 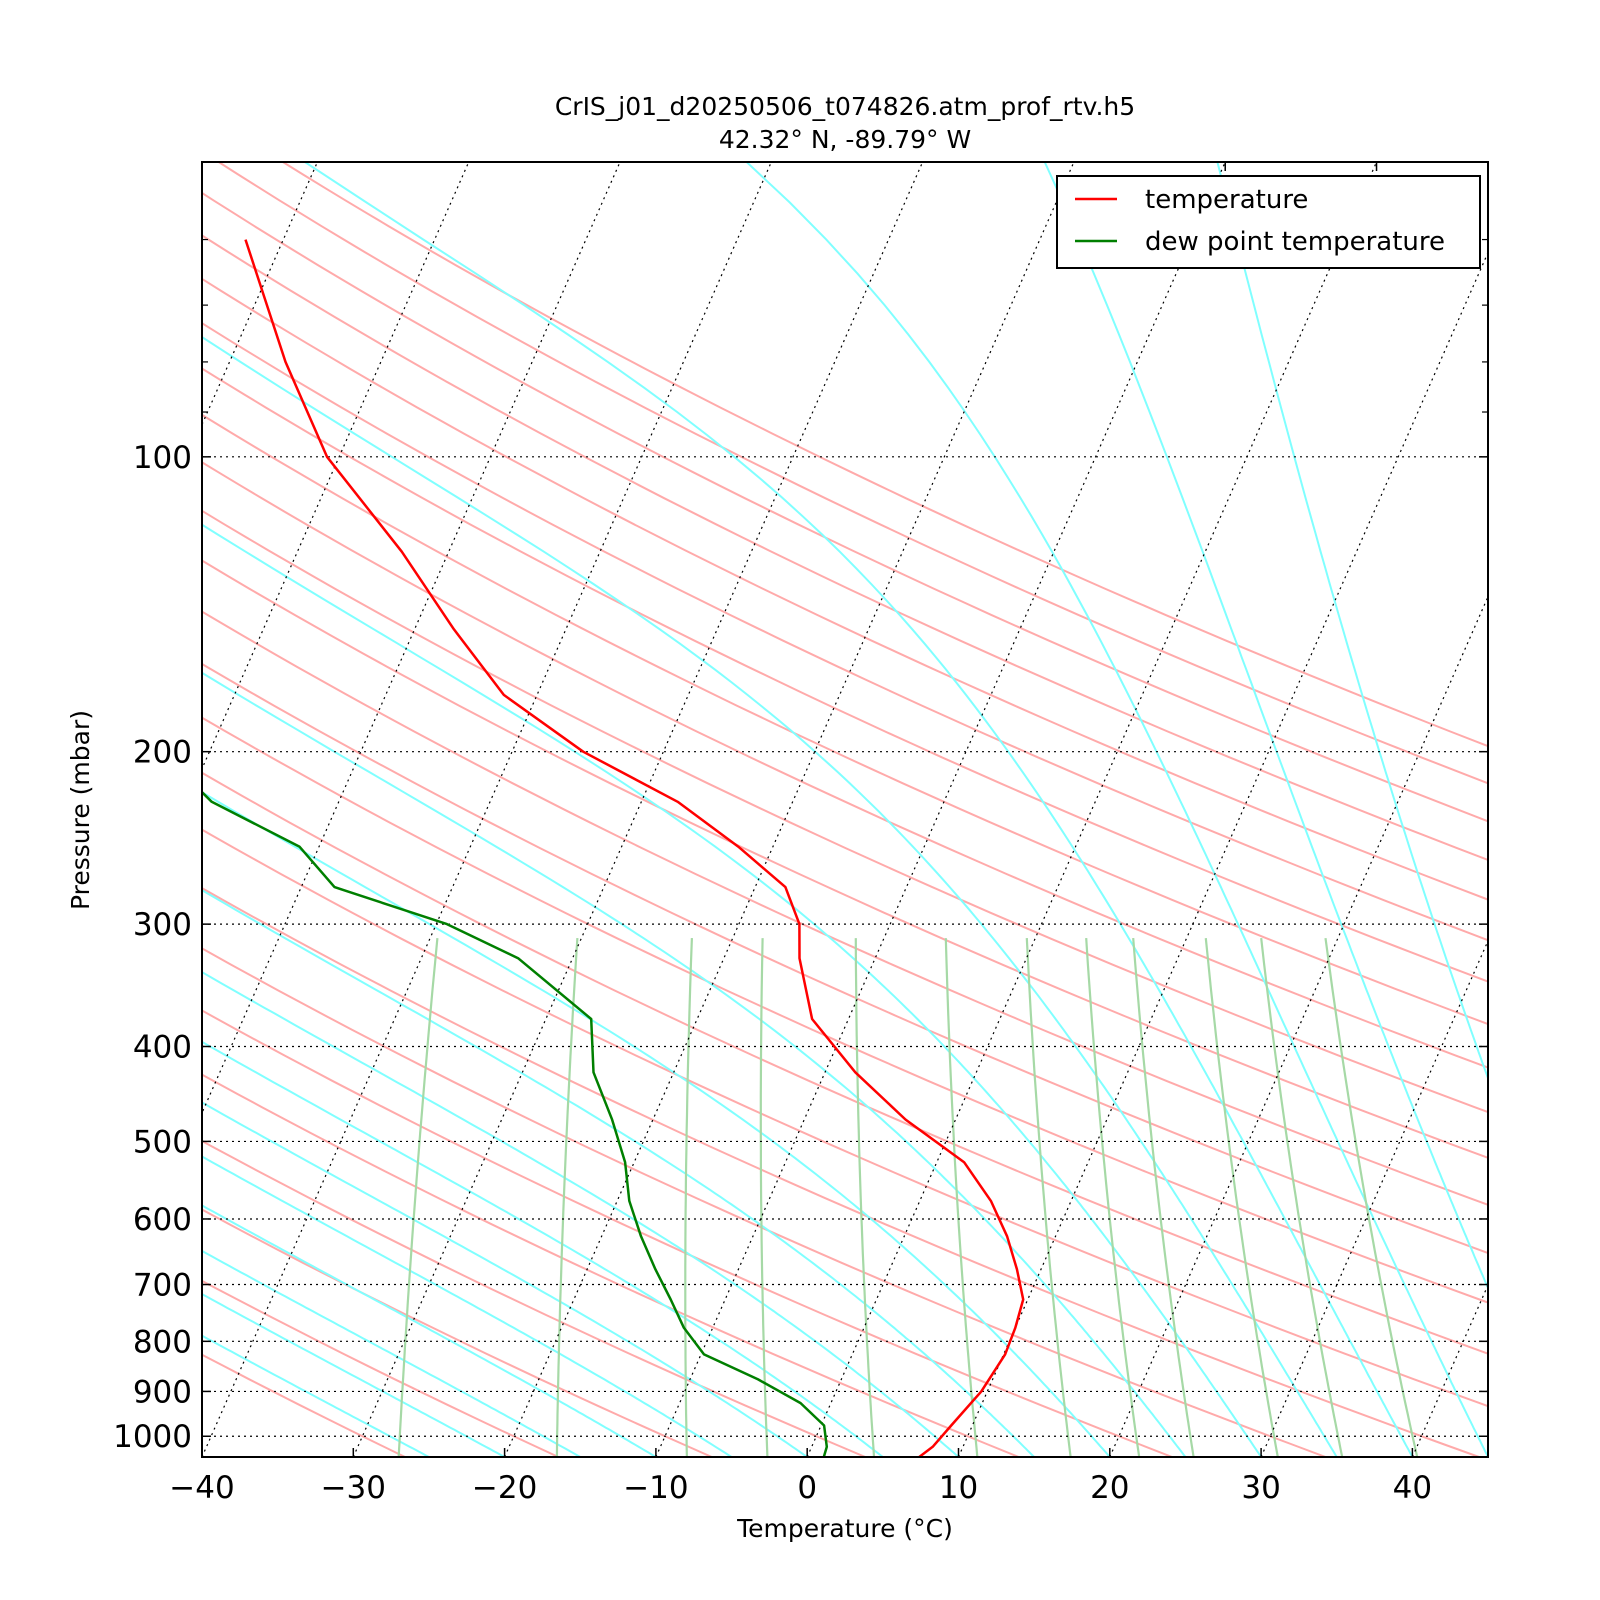 I want to click on y-tick-label: 400, so click(x=162, y=1047).